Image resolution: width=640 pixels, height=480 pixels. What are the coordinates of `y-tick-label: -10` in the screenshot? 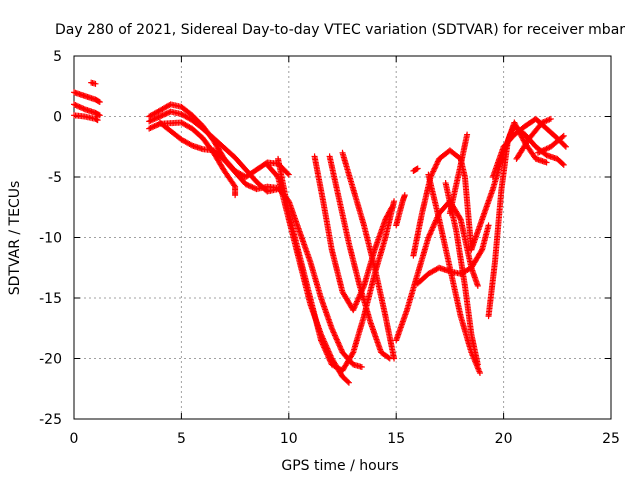 It's located at (50, 239).